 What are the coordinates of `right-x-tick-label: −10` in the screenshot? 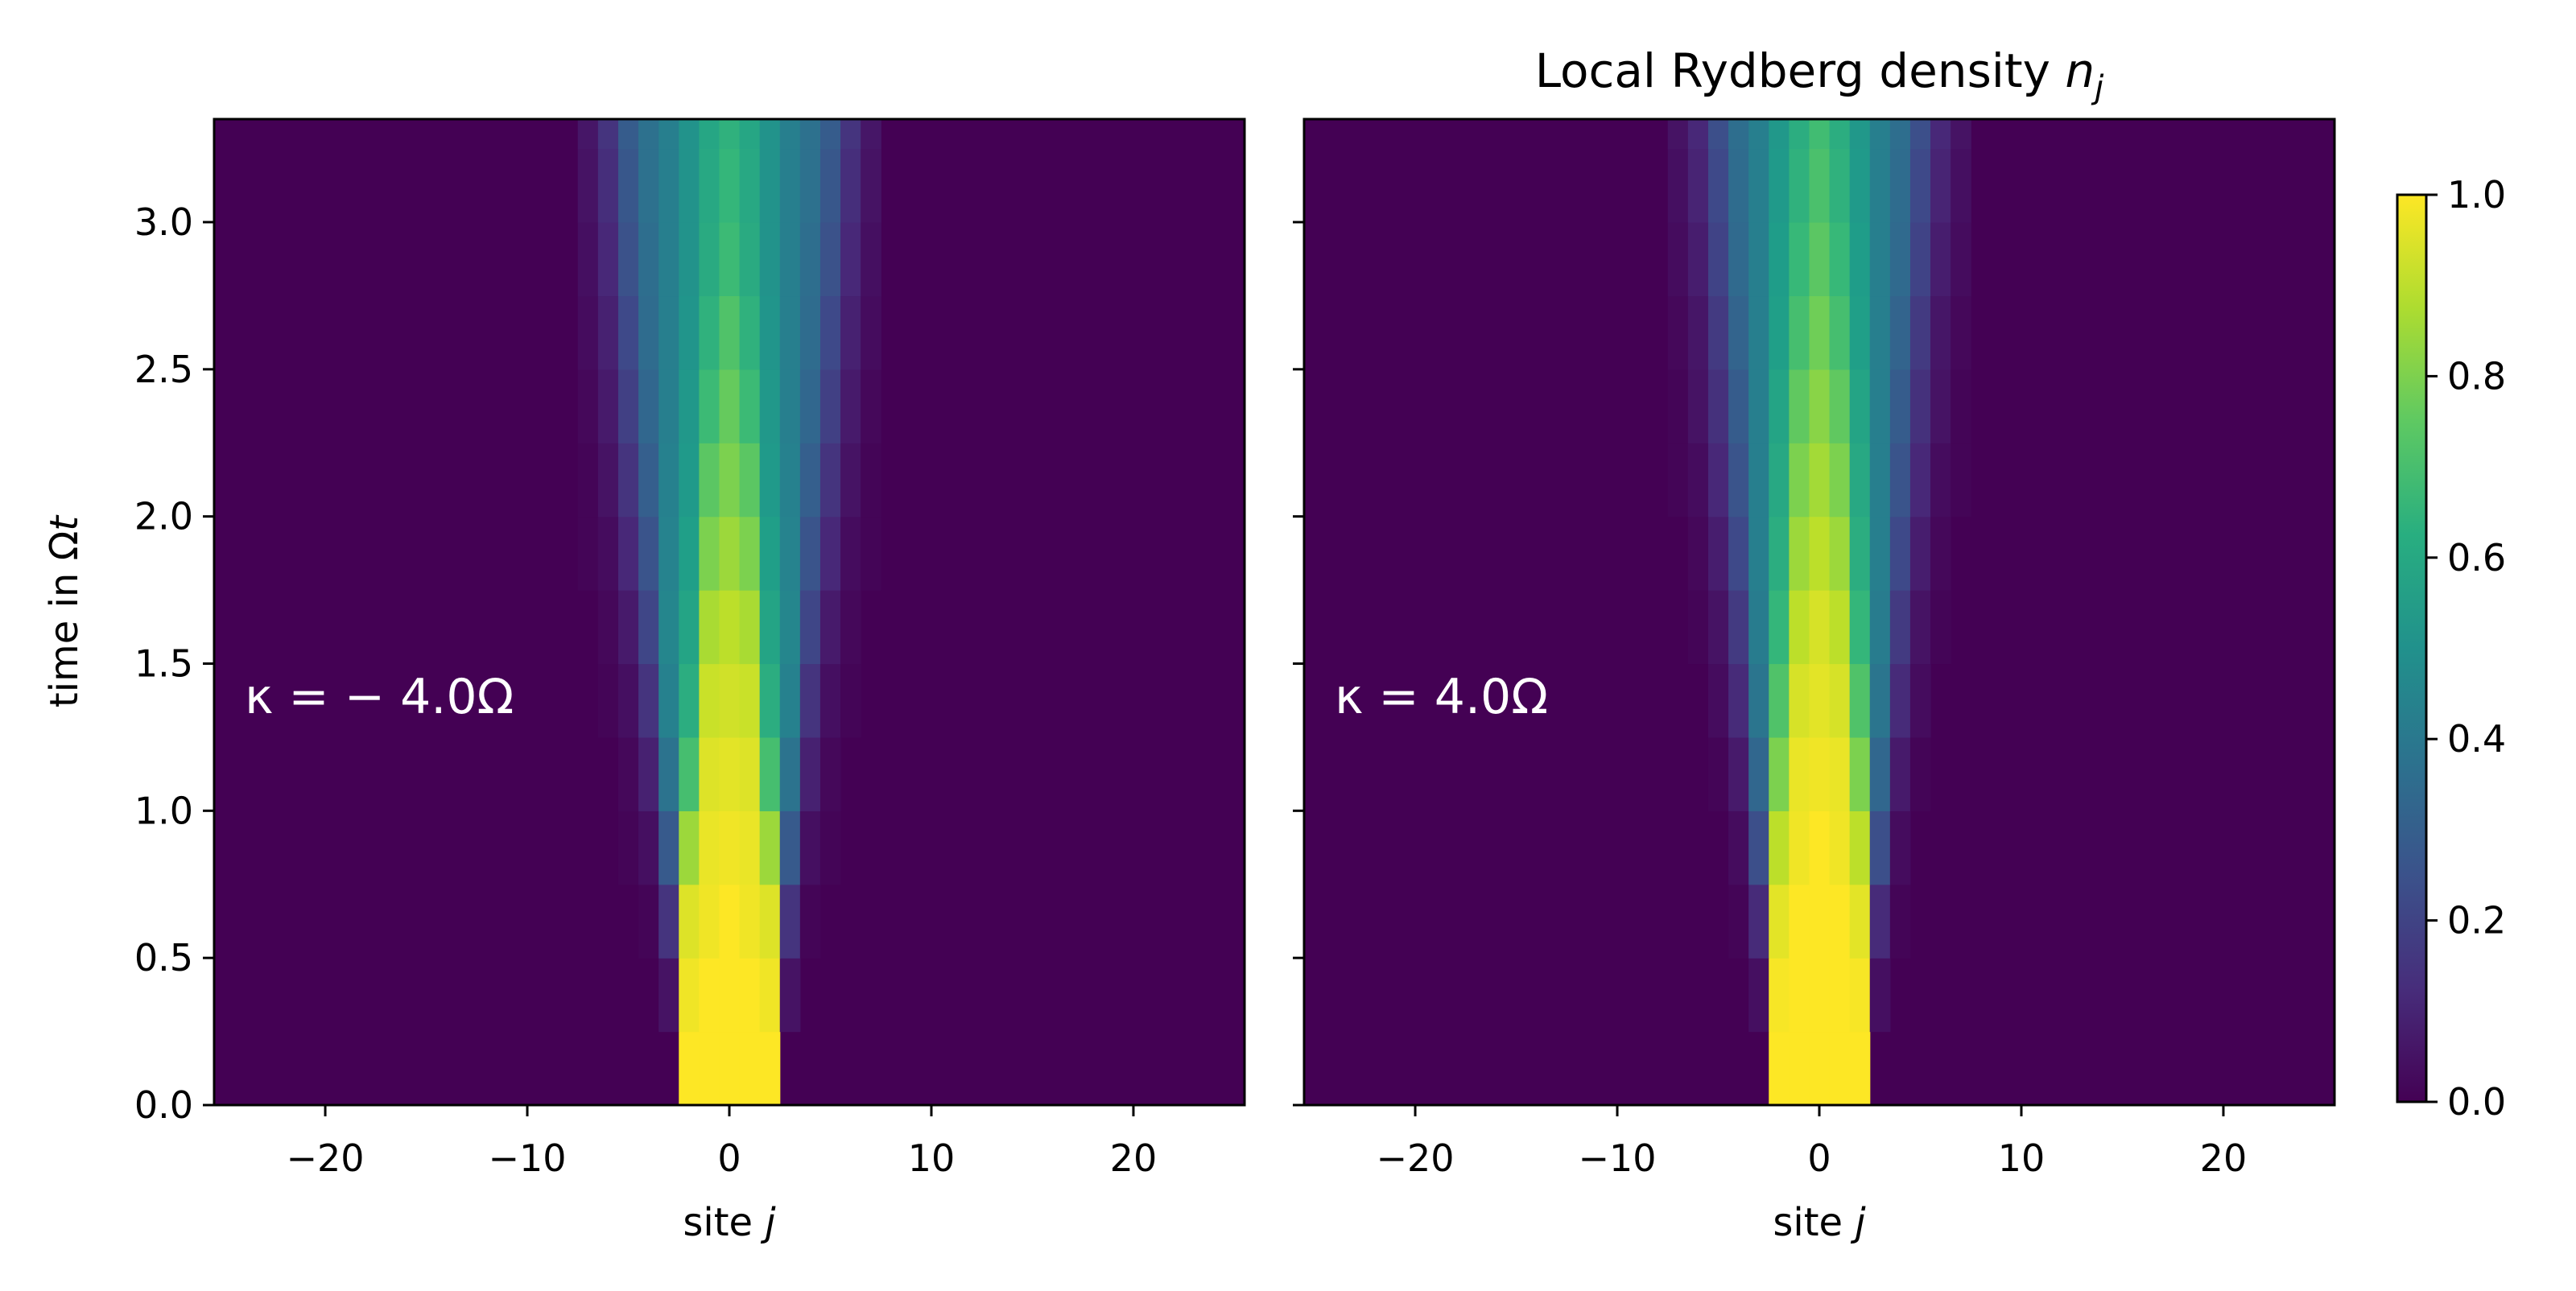 It's located at (1617, 1158).